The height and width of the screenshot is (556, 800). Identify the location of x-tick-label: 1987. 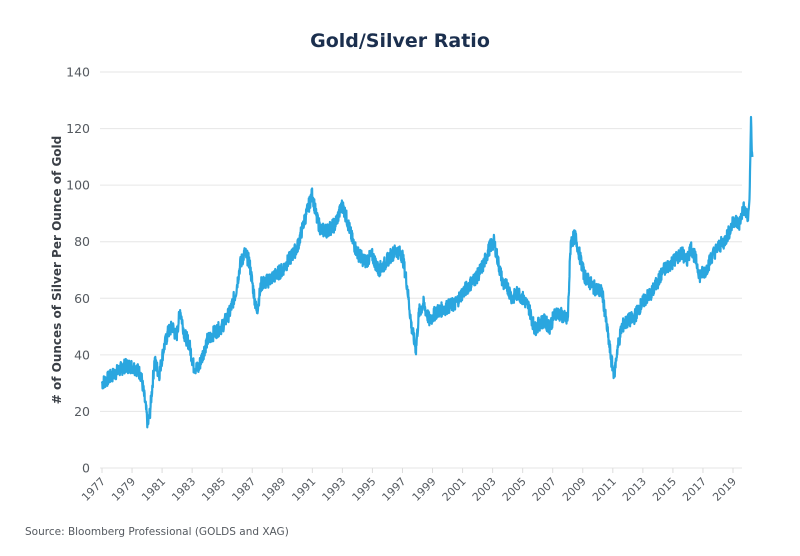
(243, 489).